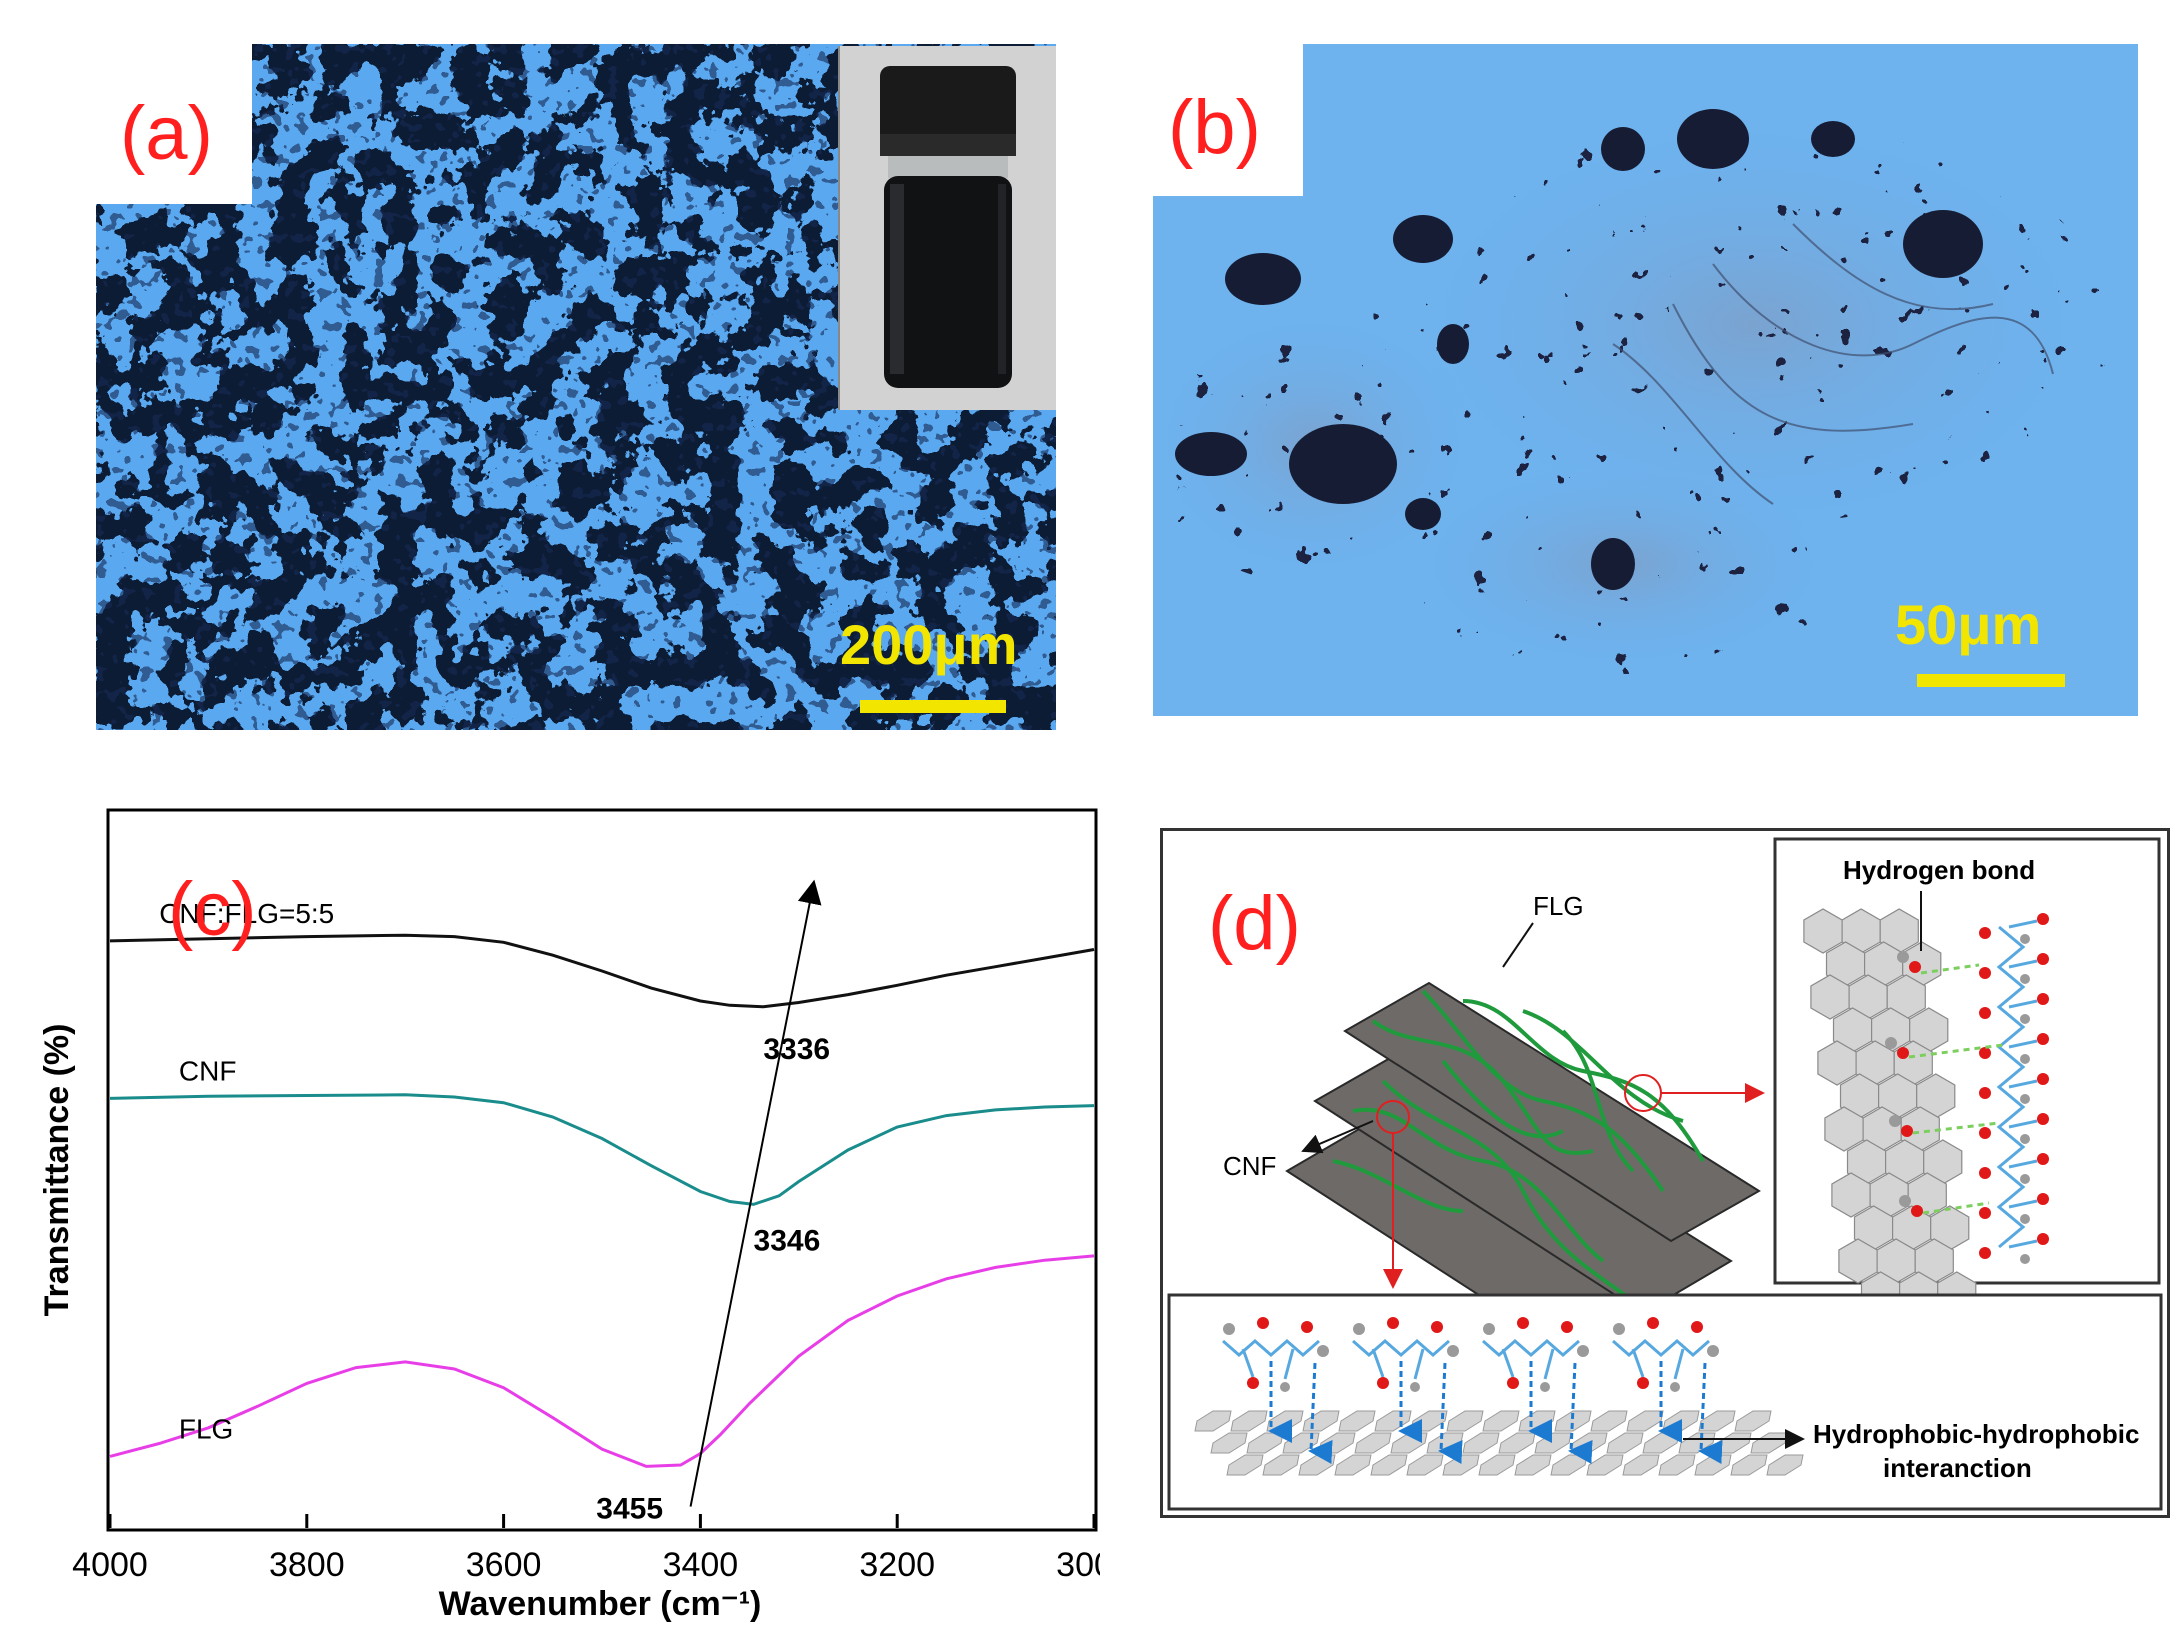 The image size is (2177, 1652). I want to click on series-label-2: FLG, so click(206, 1428).